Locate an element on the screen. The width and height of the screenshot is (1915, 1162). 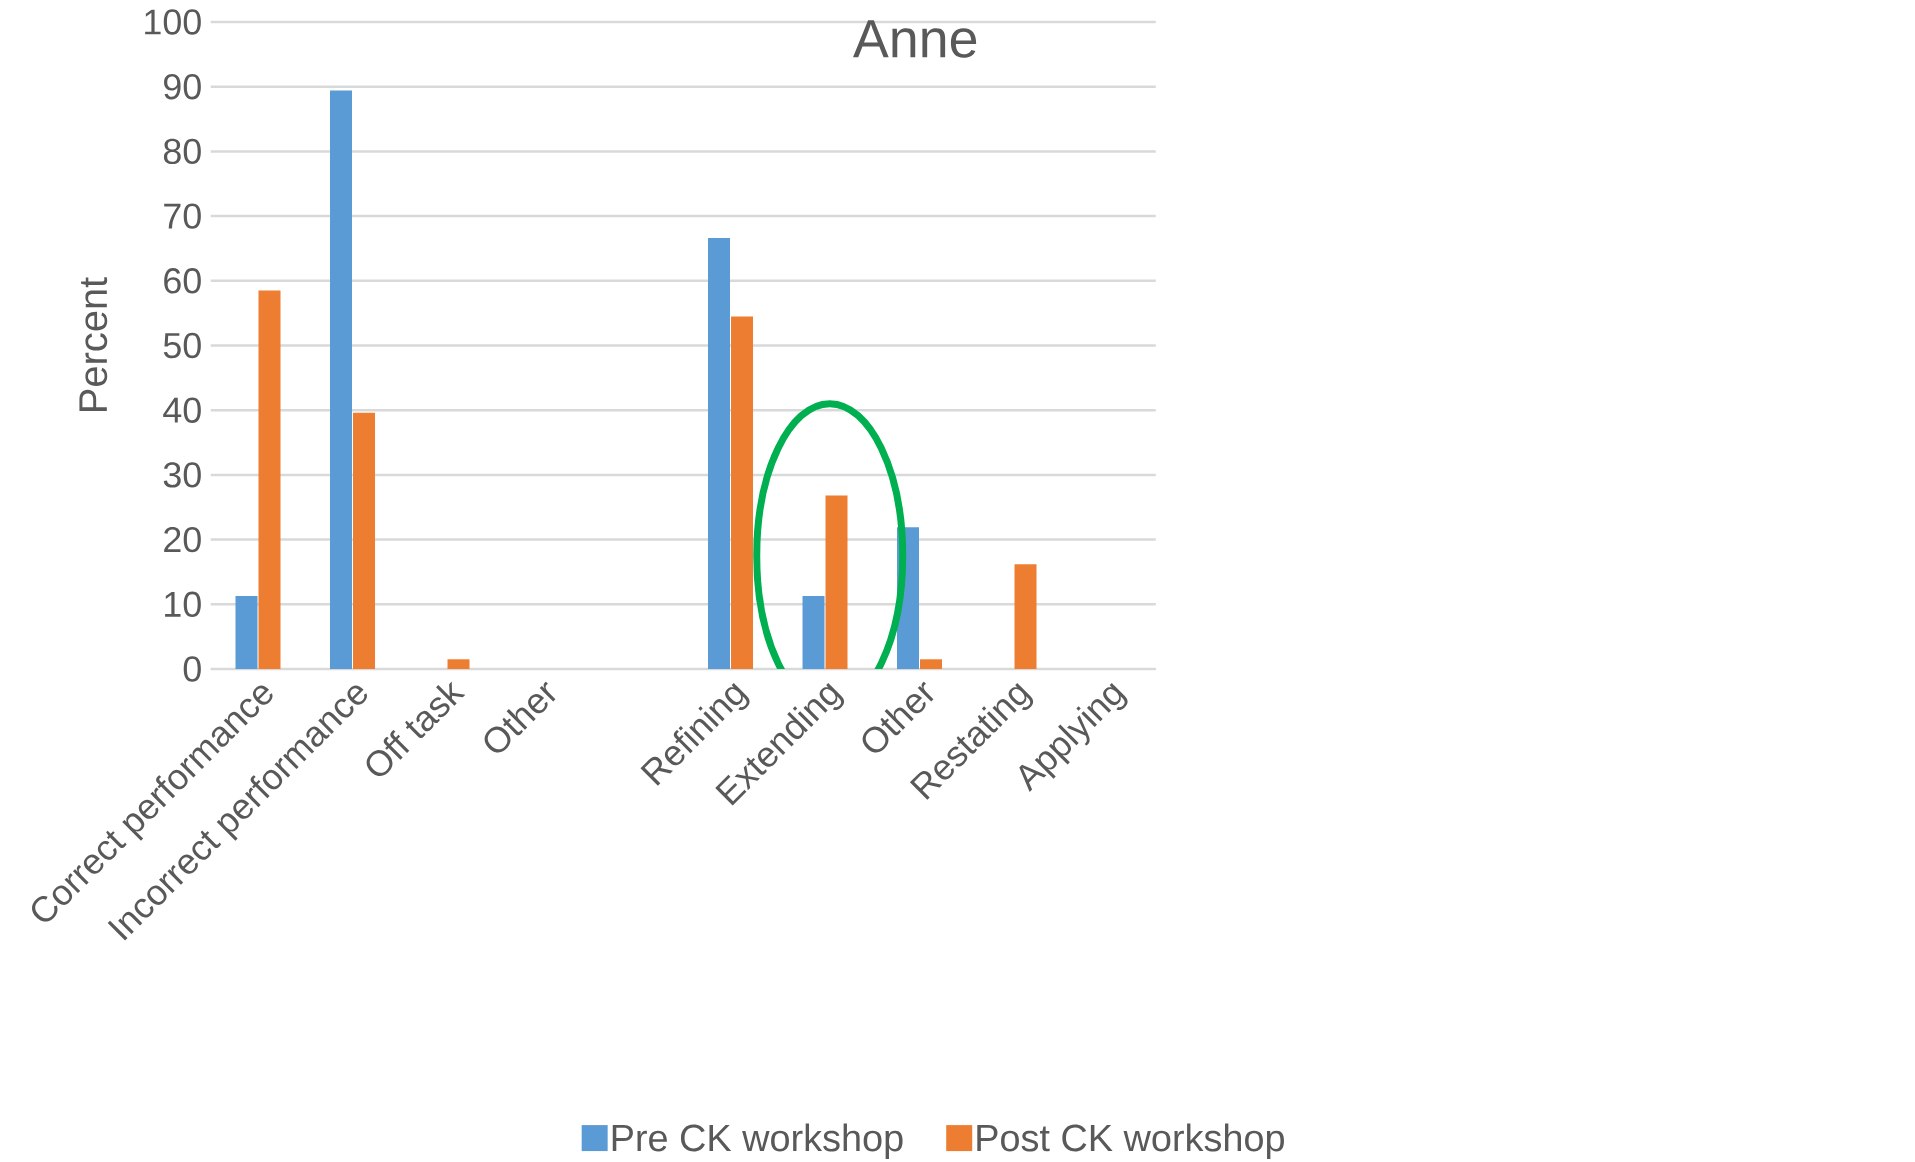
y-tick-label: 100 is located at coordinates (173, 22).